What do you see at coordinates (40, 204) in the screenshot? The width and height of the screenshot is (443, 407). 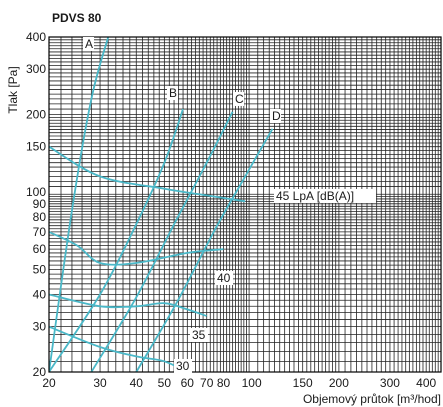 I see `y-tick-label: 90` at bounding box center [40, 204].